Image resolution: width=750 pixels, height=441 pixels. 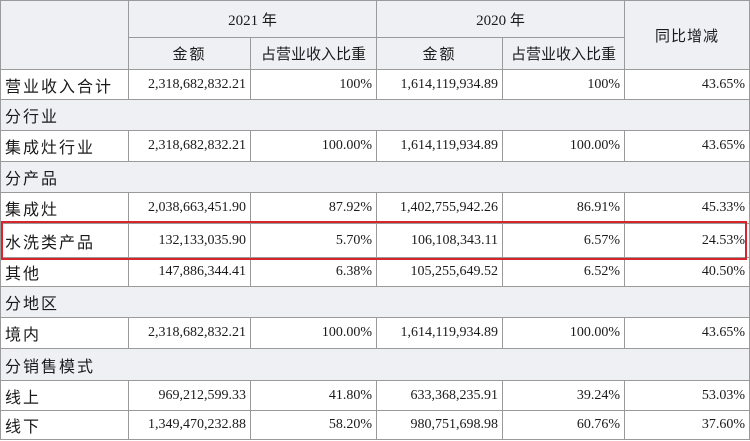 What do you see at coordinates (64, 272) in the screenshot?
I see `row-label: 其他` at bounding box center [64, 272].